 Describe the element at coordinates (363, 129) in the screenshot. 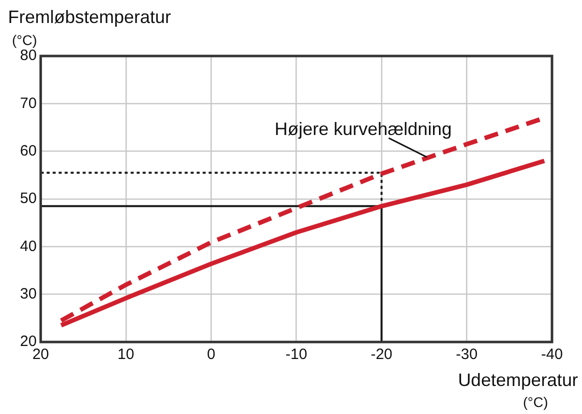

I see `annotation: Højere kurvehældning` at that location.